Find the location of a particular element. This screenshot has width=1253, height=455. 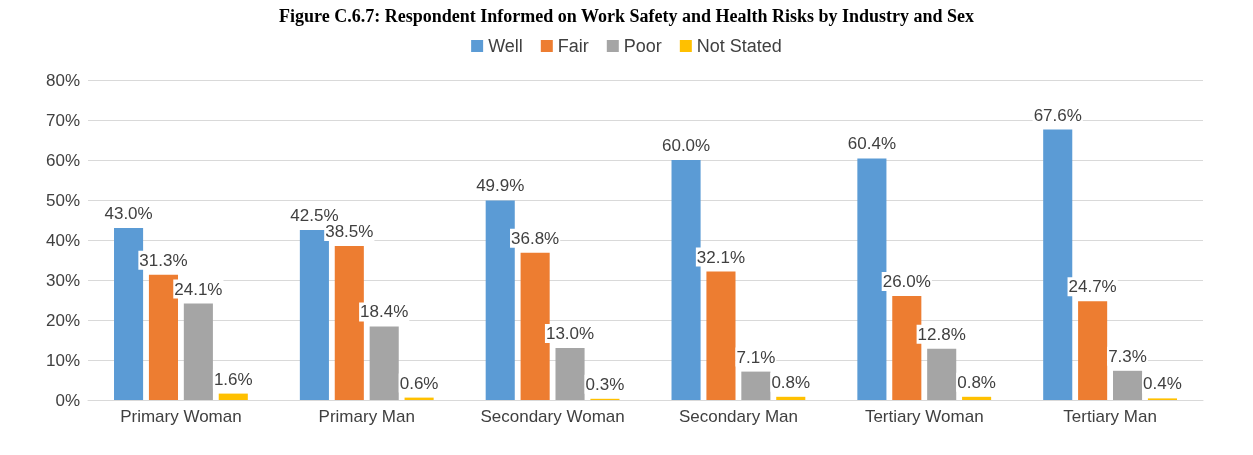

data-label: 18.4% is located at coordinates (384, 312).